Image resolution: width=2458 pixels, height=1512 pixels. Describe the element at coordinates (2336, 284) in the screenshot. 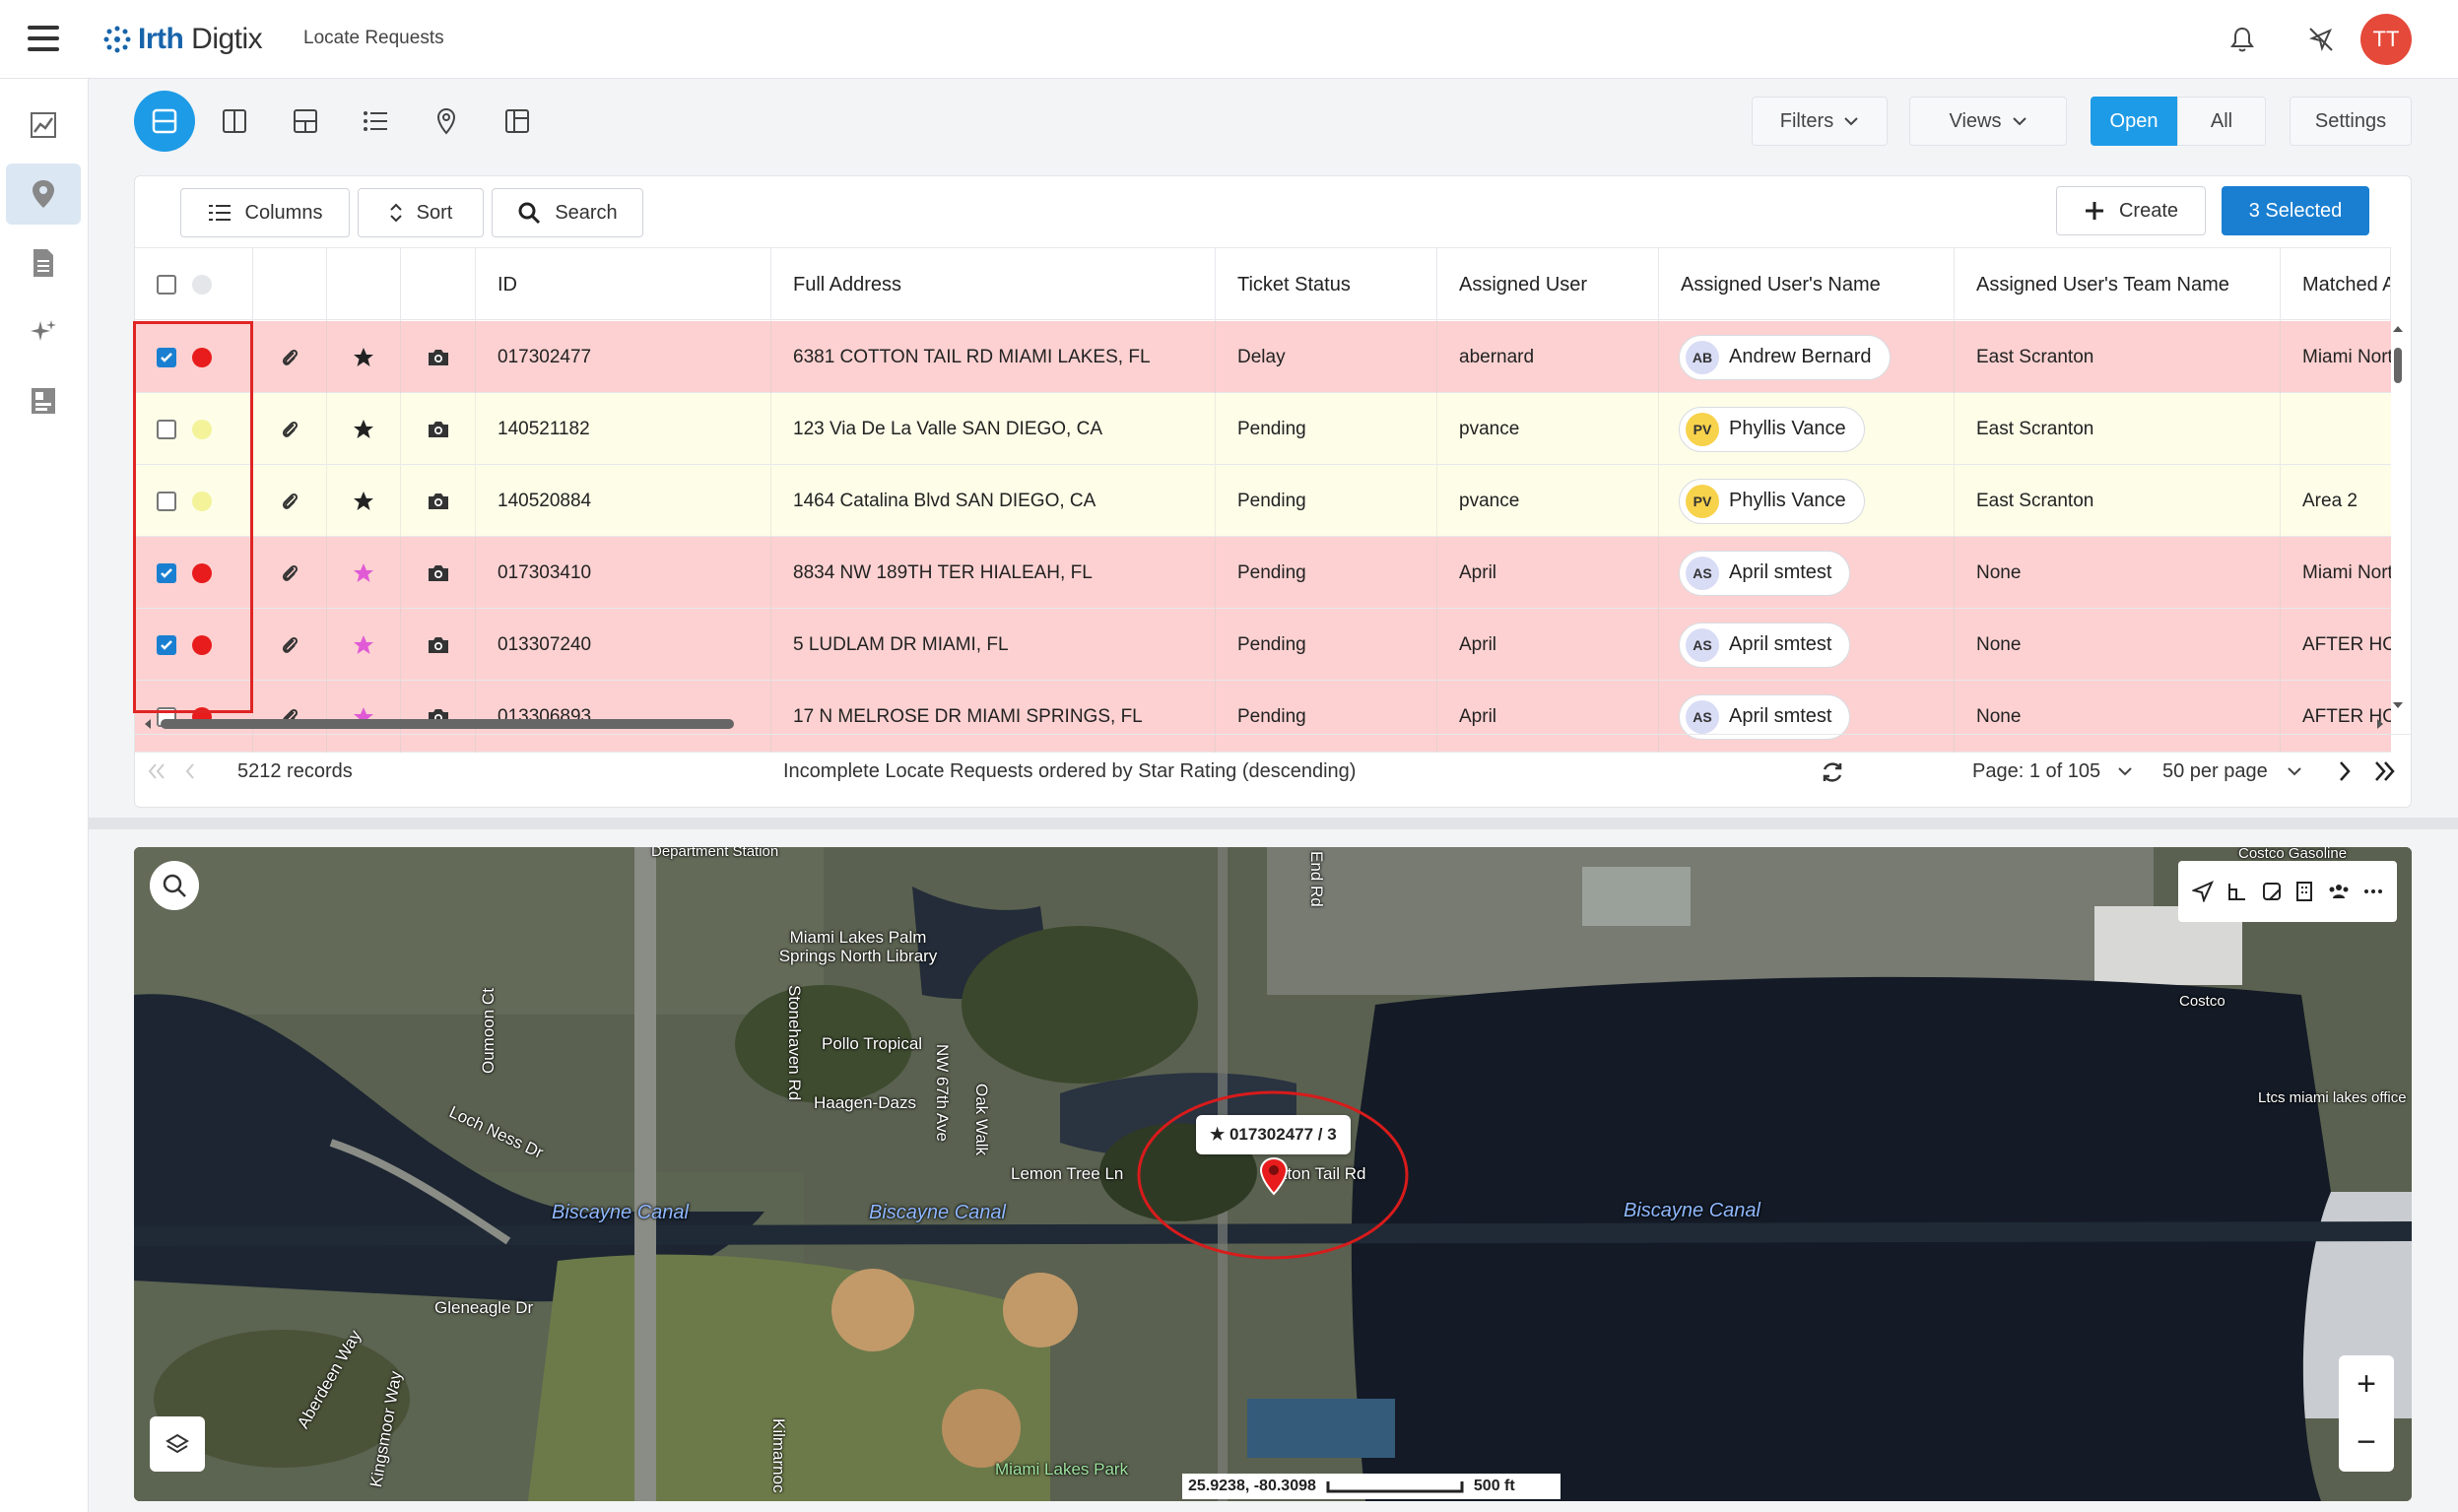

I see `column-header-matched: Matched A` at that location.